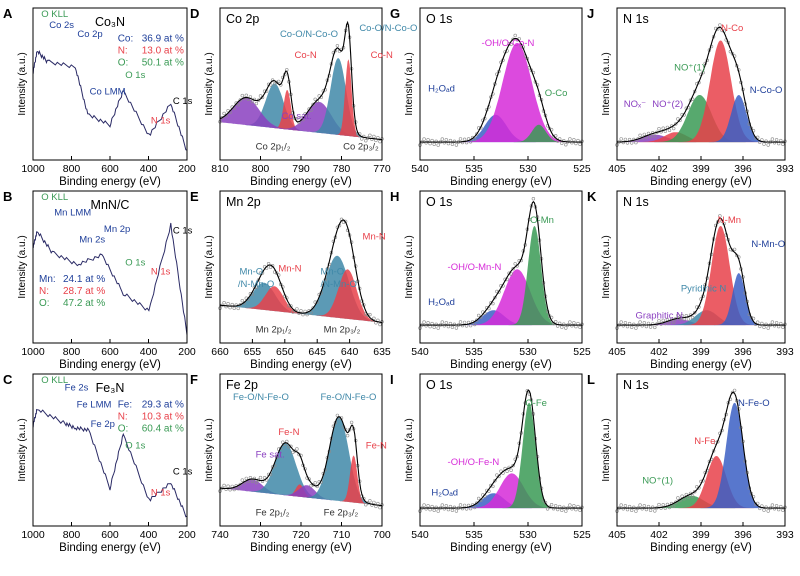 The width and height of the screenshot is (800, 576). Describe the element at coordinates (253, 352) in the screenshot. I see `x-tick-label: 655` at that location.